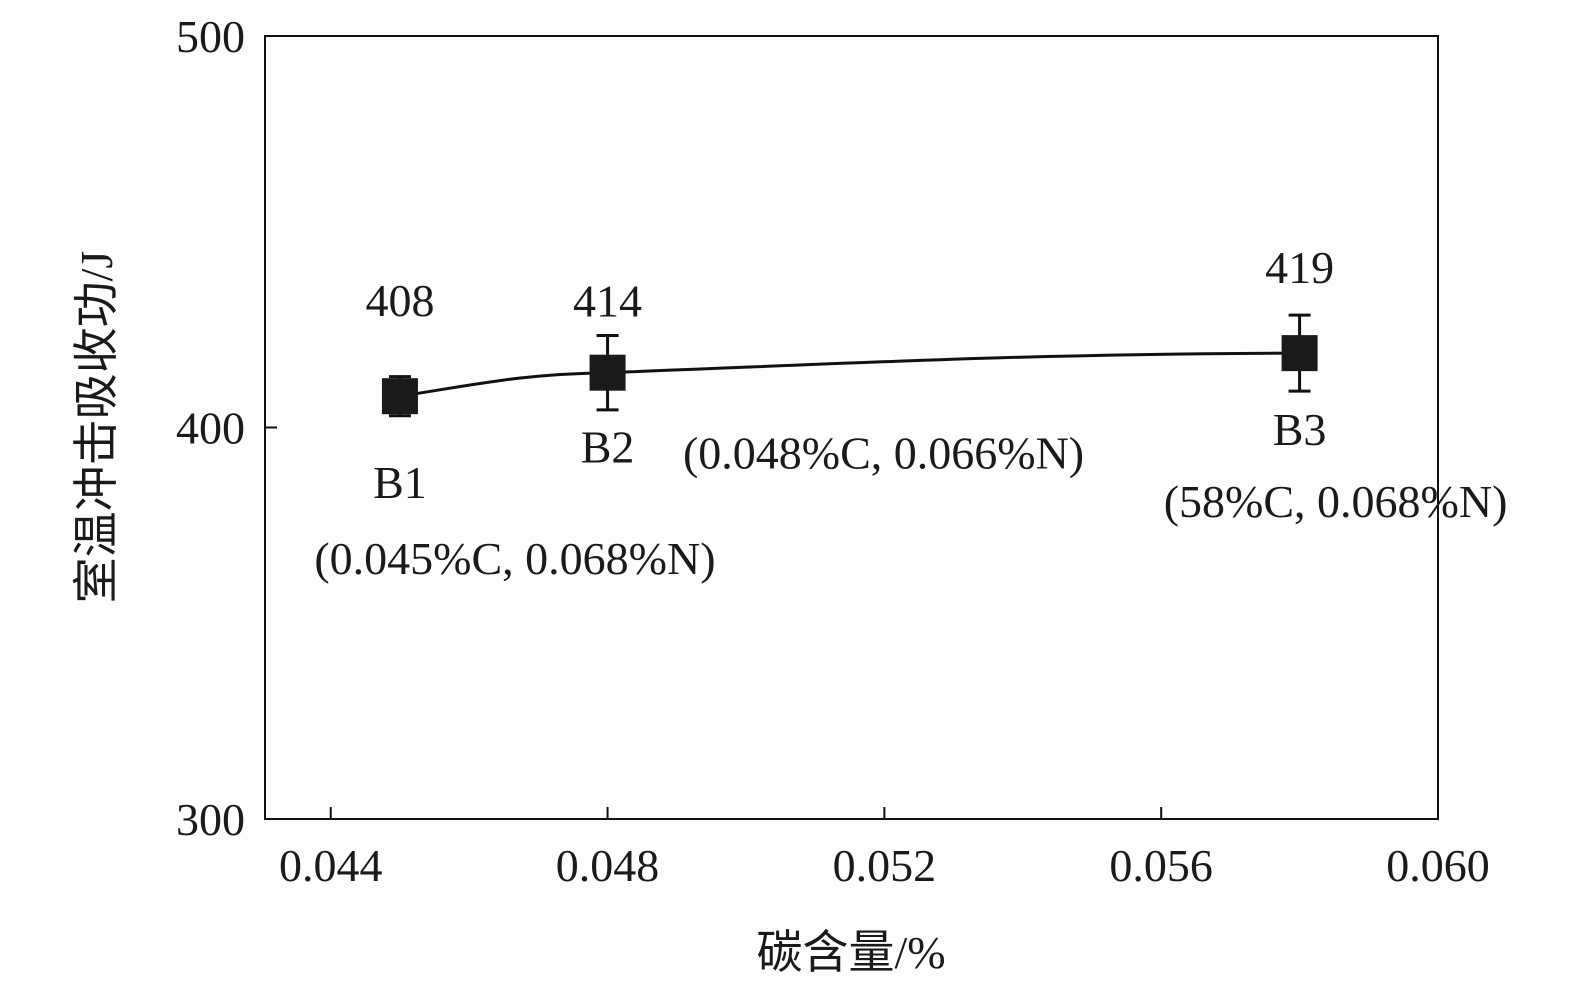 Image resolution: width=1575 pixels, height=999 pixels. Describe the element at coordinates (850, 952) in the screenshot. I see `x-axis-label: 碳含量/%` at that location.